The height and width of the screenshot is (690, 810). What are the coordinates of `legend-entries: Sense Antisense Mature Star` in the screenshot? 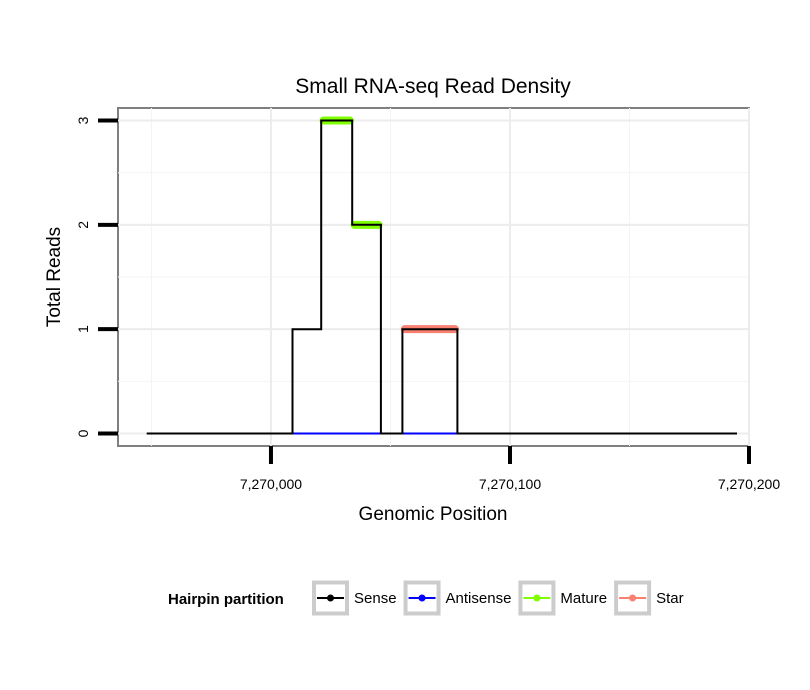 It's located at (498, 598).